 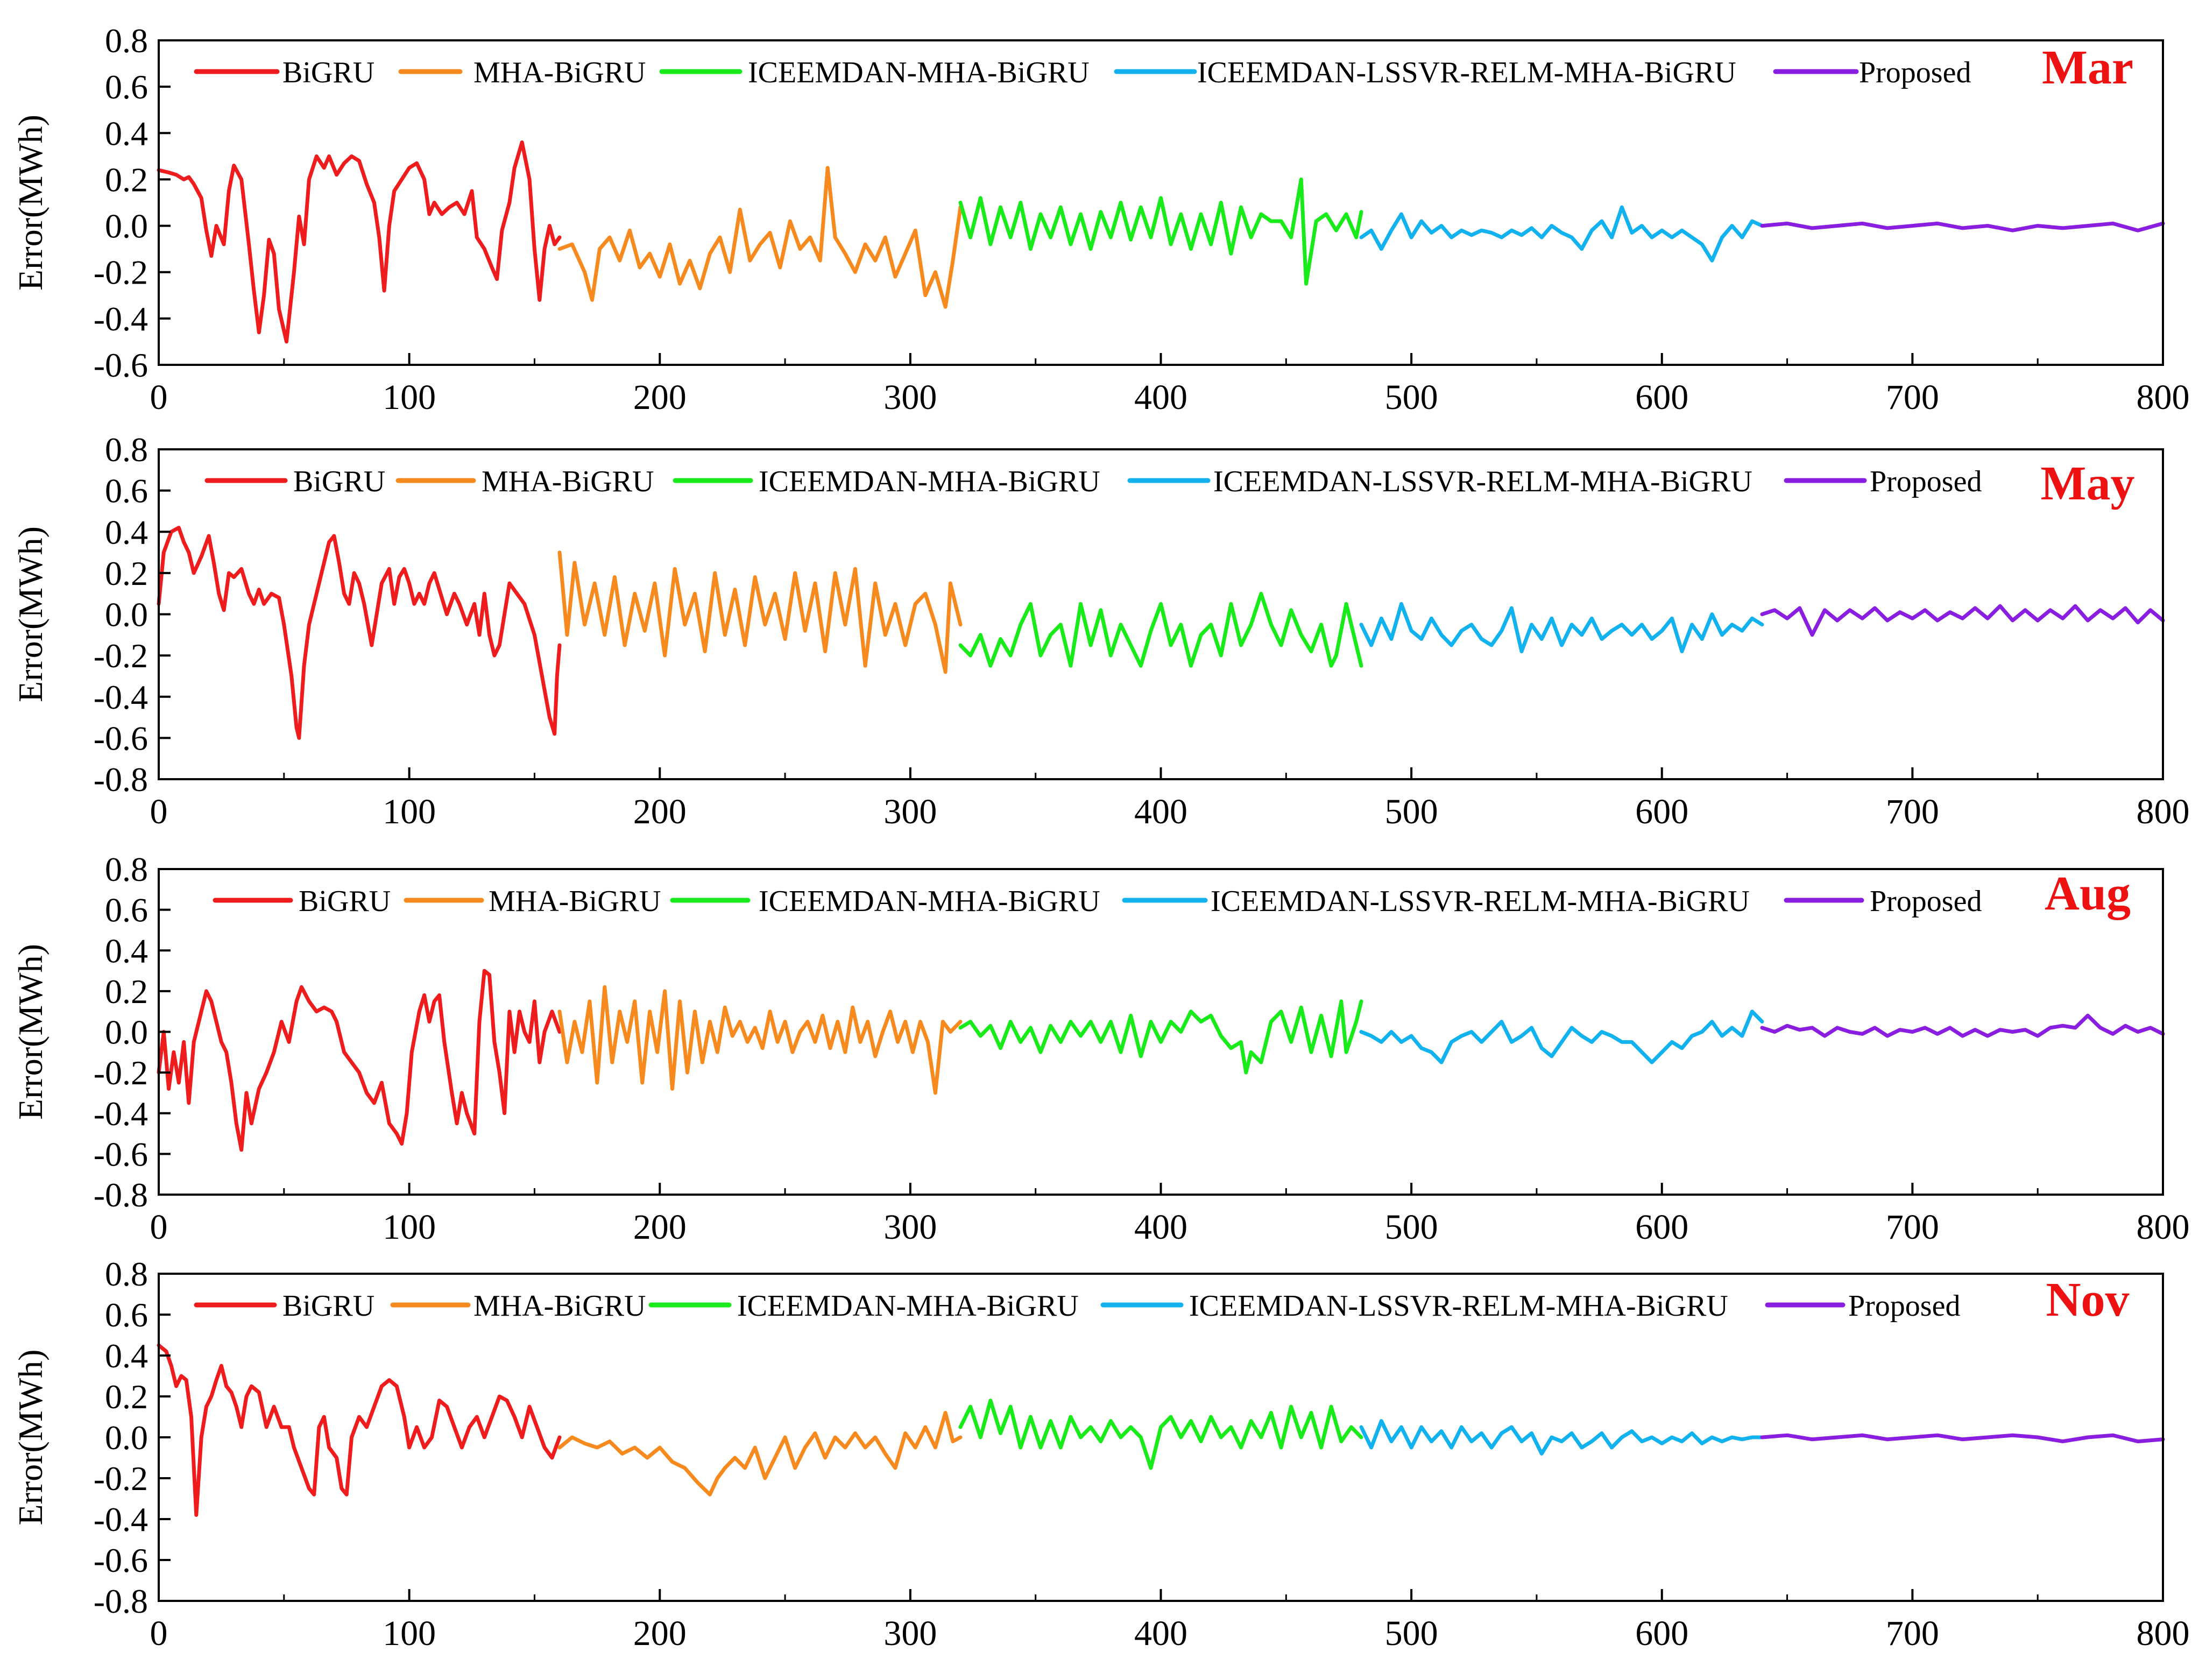 What do you see at coordinates (30, 1438) in the screenshot?
I see `y-axis-label: Error(MWh)` at bounding box center [30, 1438].